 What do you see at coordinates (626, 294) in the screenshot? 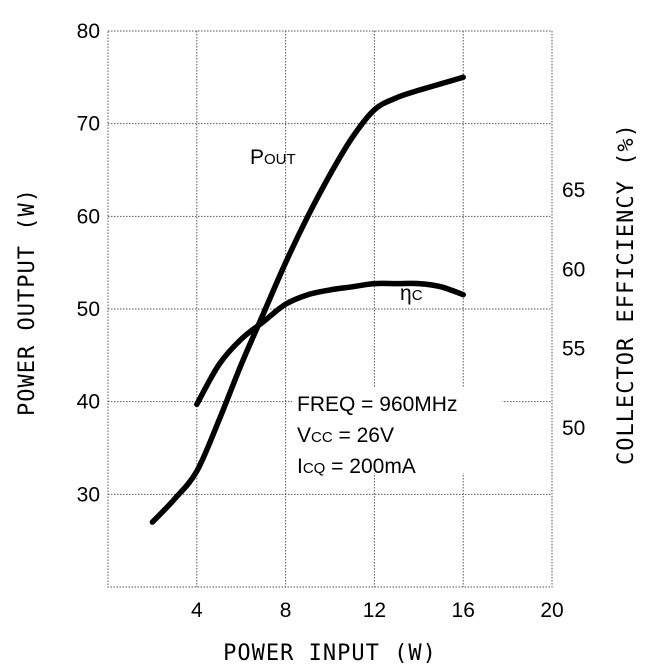
I see `y2-axis-title: COLLECTOR EFFICIENCY (%)` at bounding box center [626, 294].